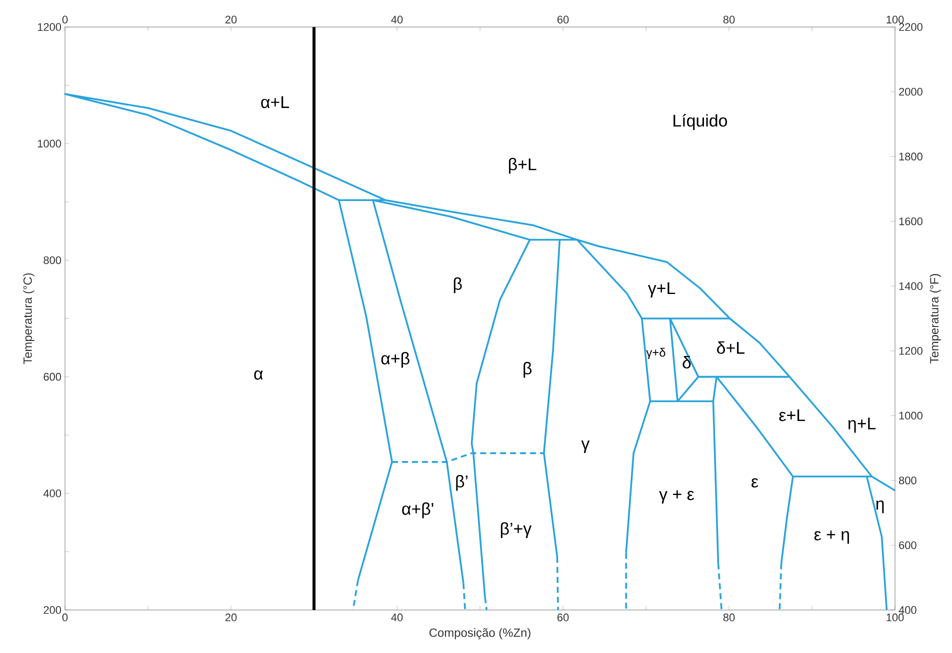  Describe the element at coordinates (258, 375) in the screenshot. I see `annotation: α` at that location.